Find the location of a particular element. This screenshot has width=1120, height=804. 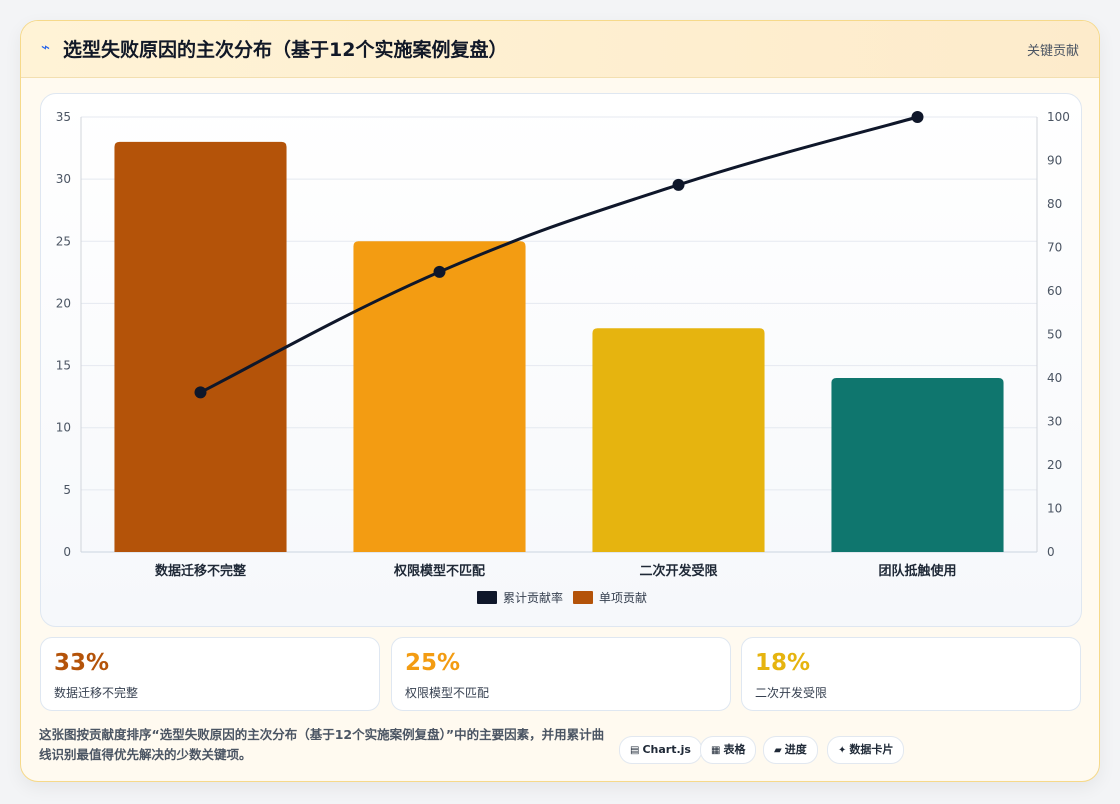

y-left-tick-label: 20 is located at coordinates (63, 303).